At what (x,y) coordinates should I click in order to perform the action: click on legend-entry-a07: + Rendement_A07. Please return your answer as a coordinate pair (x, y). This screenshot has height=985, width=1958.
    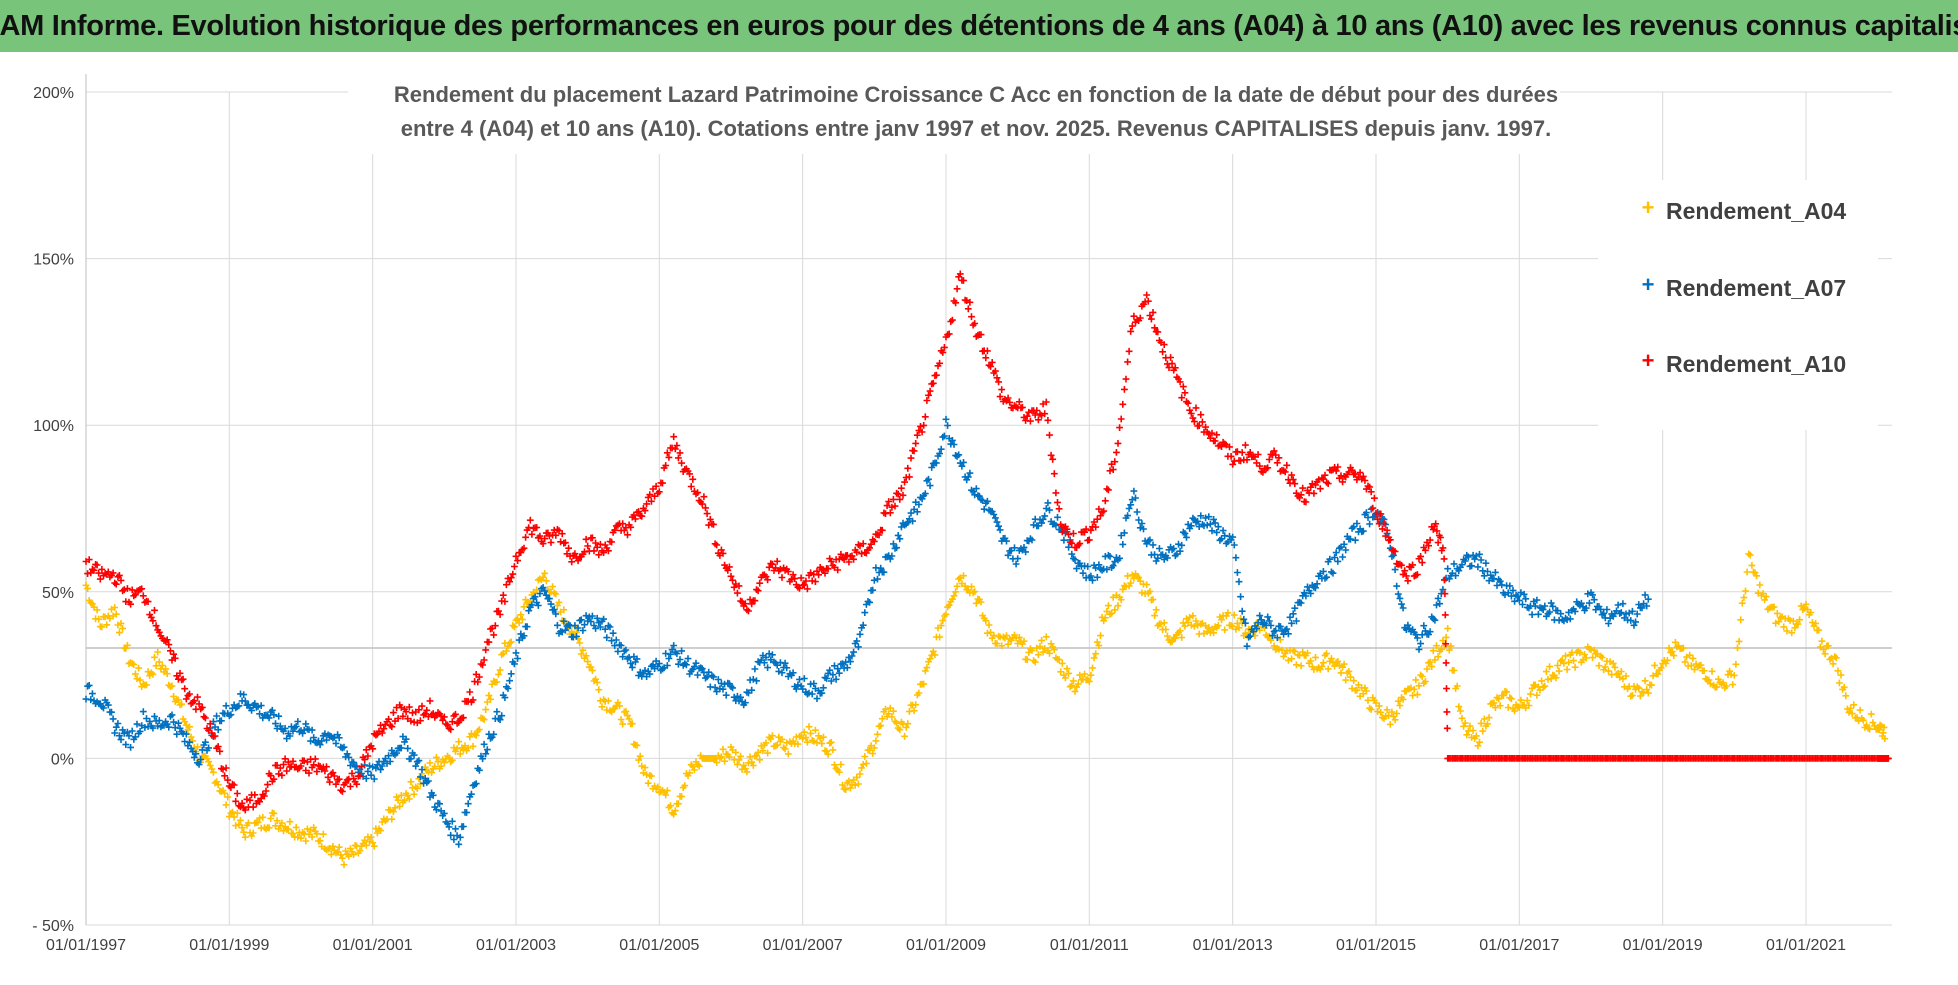
    Looking at the image, I should click on (1744, 286).